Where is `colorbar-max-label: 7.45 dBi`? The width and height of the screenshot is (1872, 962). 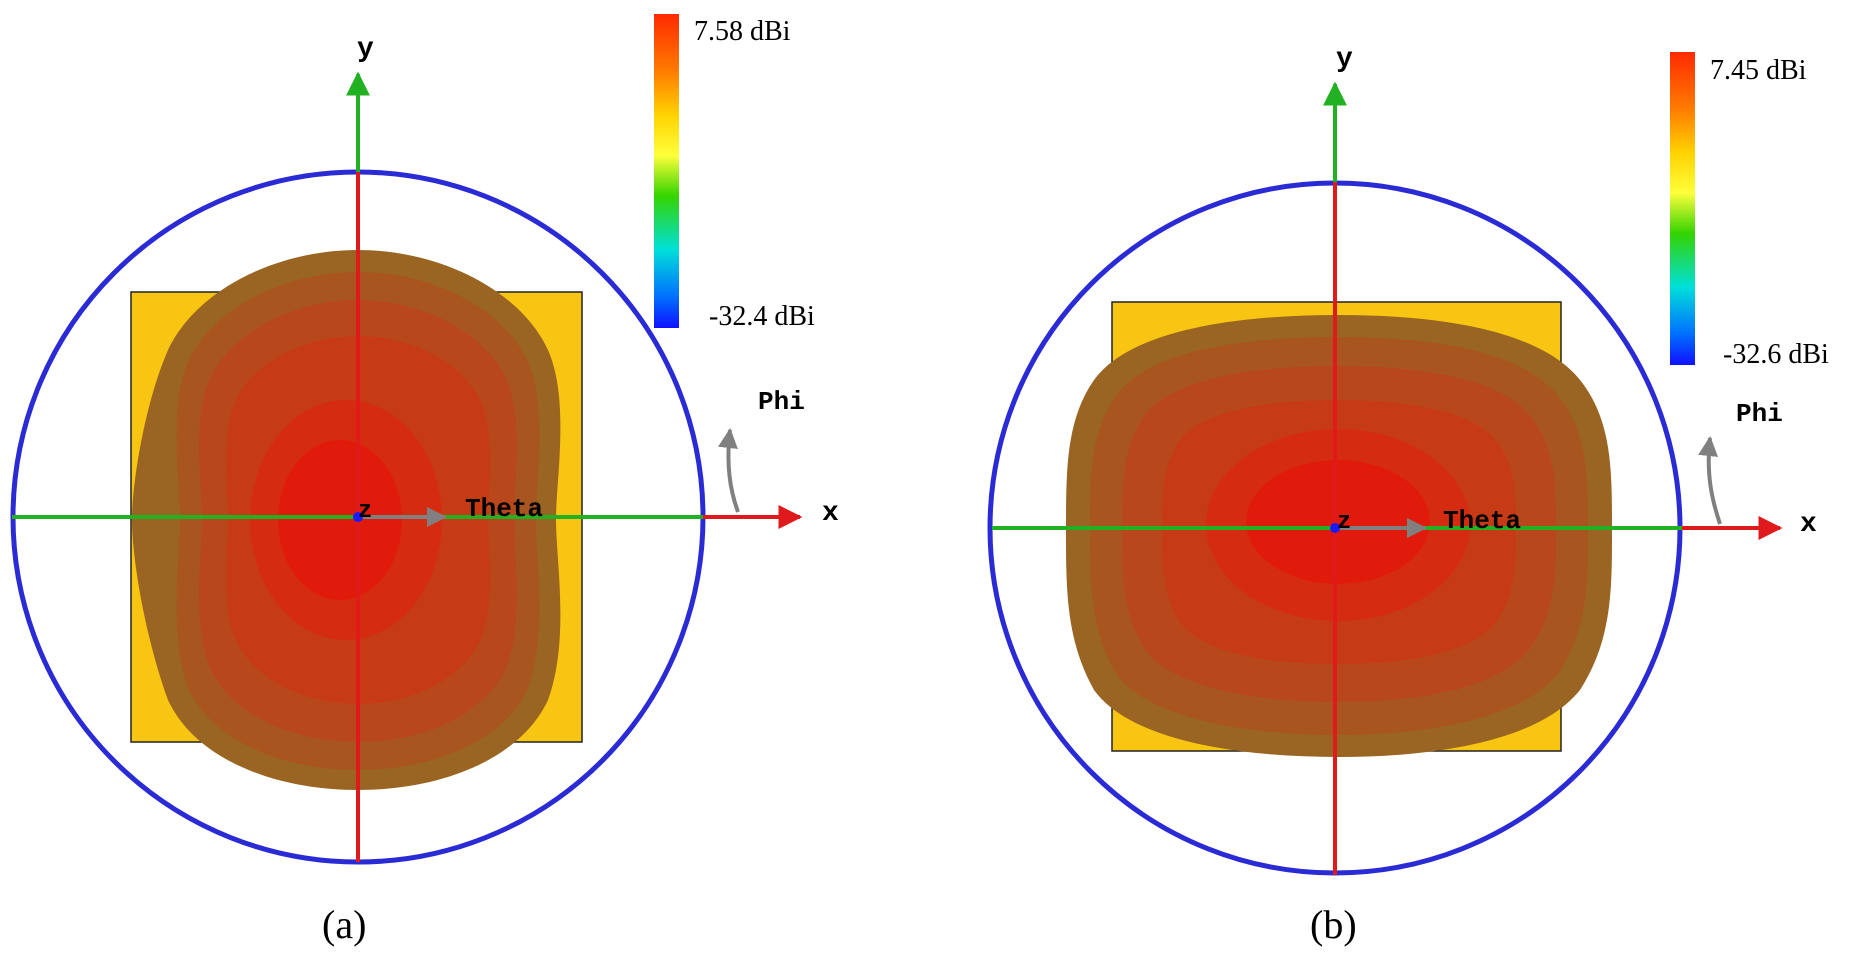
colorbar-max-label: 7.45 dBi is located at coordinates (1758, 70).